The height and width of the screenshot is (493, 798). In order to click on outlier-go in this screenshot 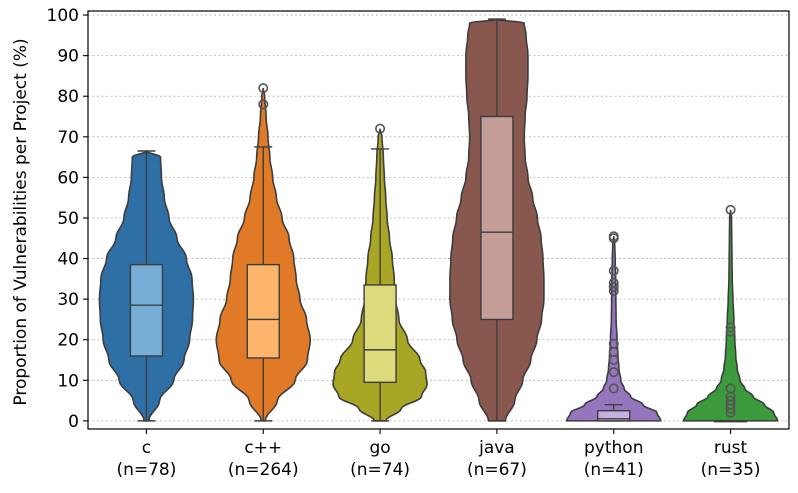, I will do `click(380, 128)`.